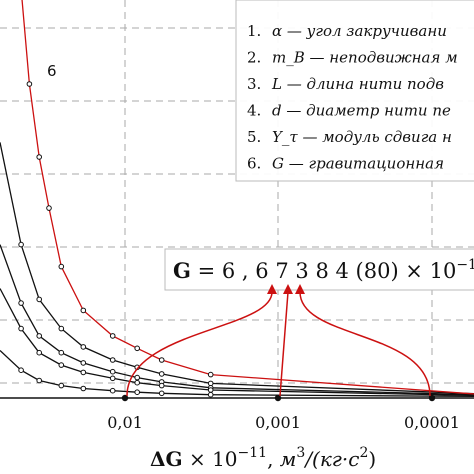 This screenshot has width=474, height=474. I want to click on x-axis-label: ΔG × 10−11, м3/(кг·с2), so click(263, 458).